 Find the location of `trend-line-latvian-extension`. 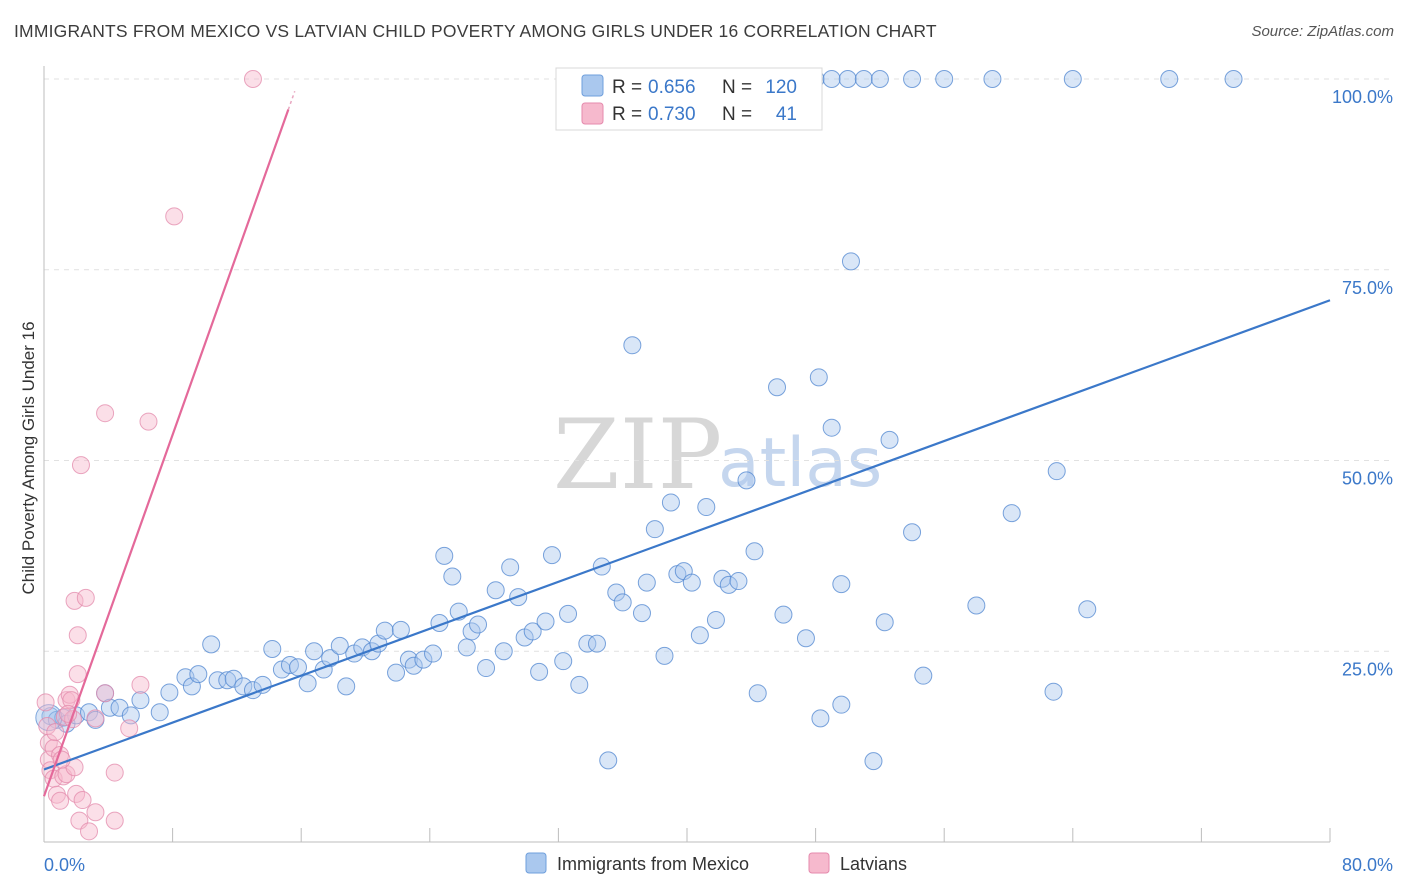

trend-line-latvian-extension is located at coordinates (291, 100).